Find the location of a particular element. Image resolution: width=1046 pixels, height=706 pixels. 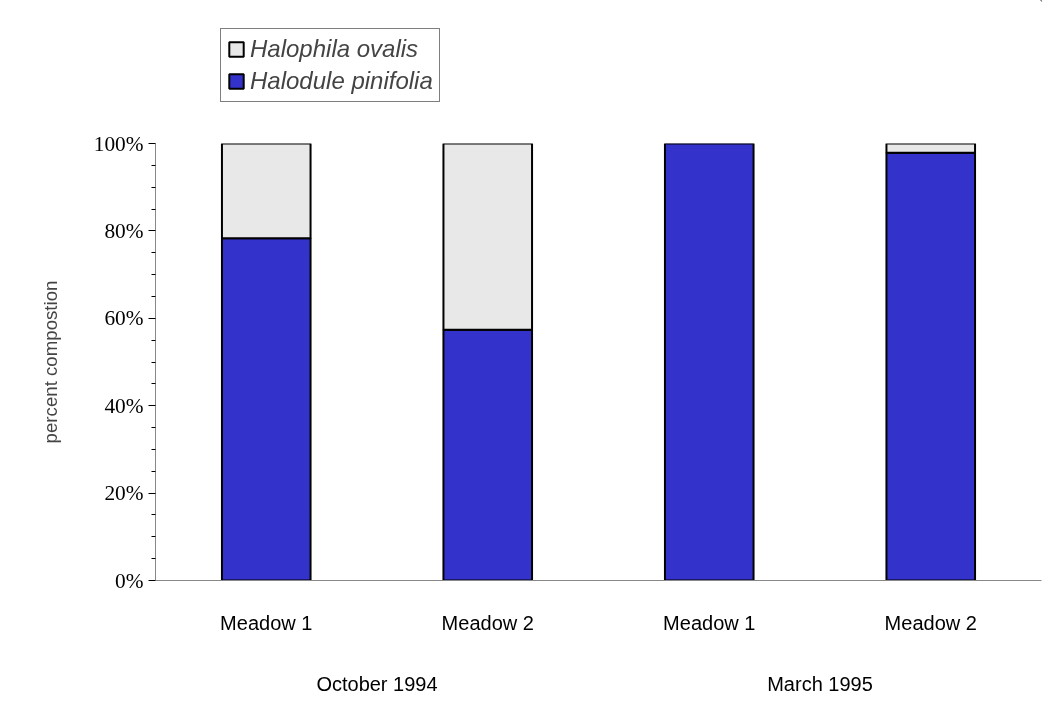

y-tick-label: 80% is located at coordinates (124, 230).